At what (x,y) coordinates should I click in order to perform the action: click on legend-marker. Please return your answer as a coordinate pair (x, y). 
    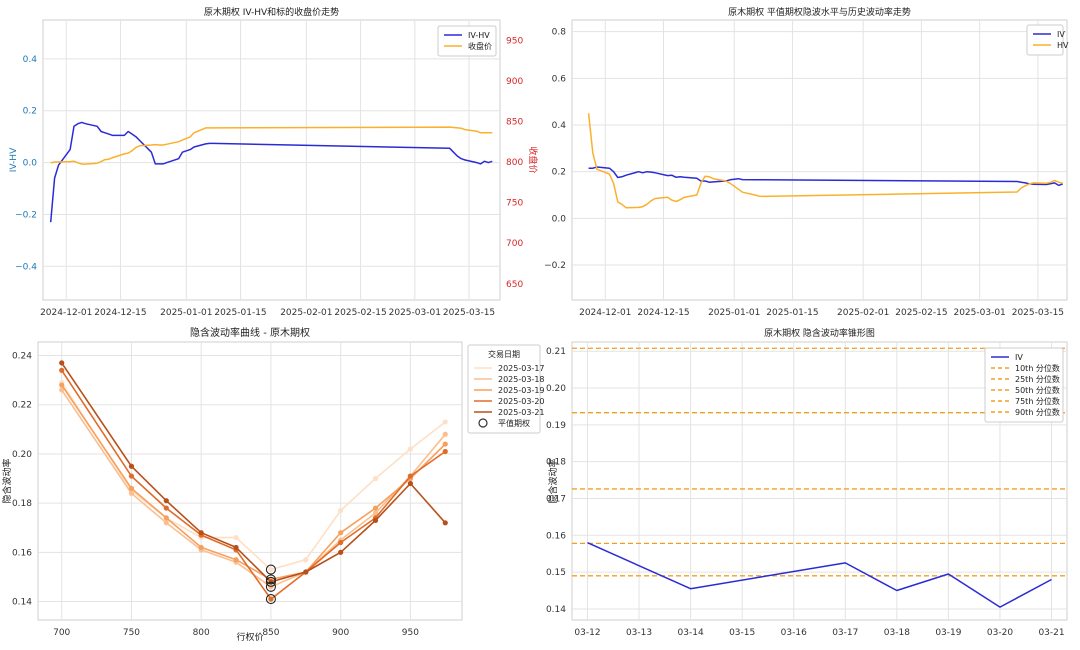
    Looking at the image, I should click on (483, 423).